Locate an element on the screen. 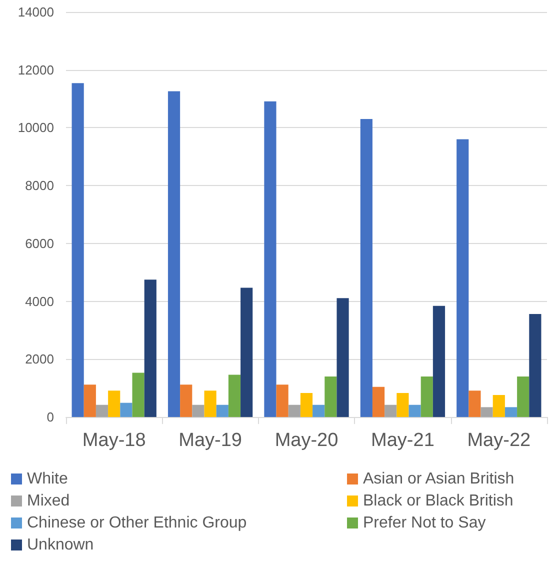 The height and width of the screenshot is (567, 551). legend-label: Prefer Not to Say is located at coordinates (424, 523).